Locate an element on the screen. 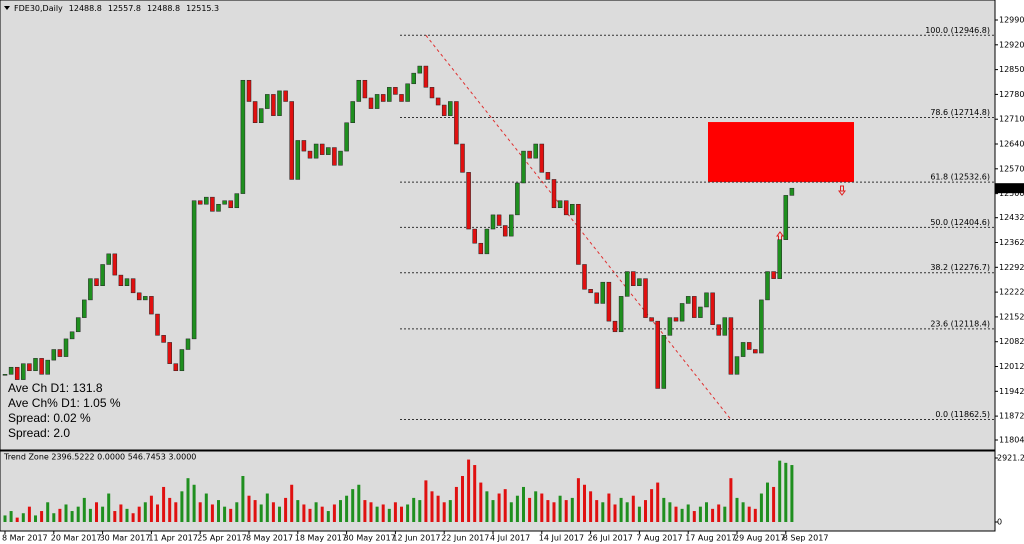  x-tick-label: 26 Jul 2017 is located at coordinates (610, 538).